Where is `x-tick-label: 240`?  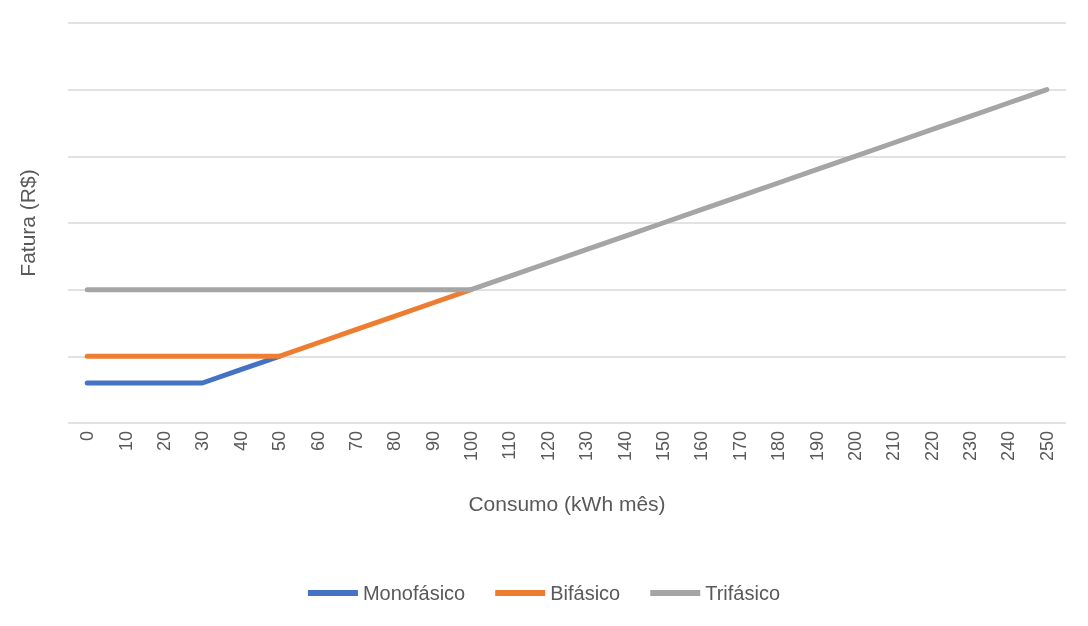
x-tick-label: 240 is located at coordinates (1008, 446).